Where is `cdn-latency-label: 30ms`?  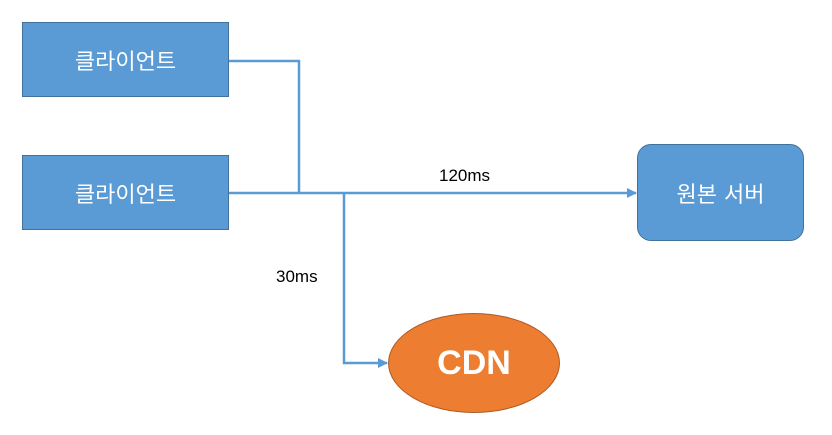 cdn-latency-label: 30ms is located at coordinates (297, 276).